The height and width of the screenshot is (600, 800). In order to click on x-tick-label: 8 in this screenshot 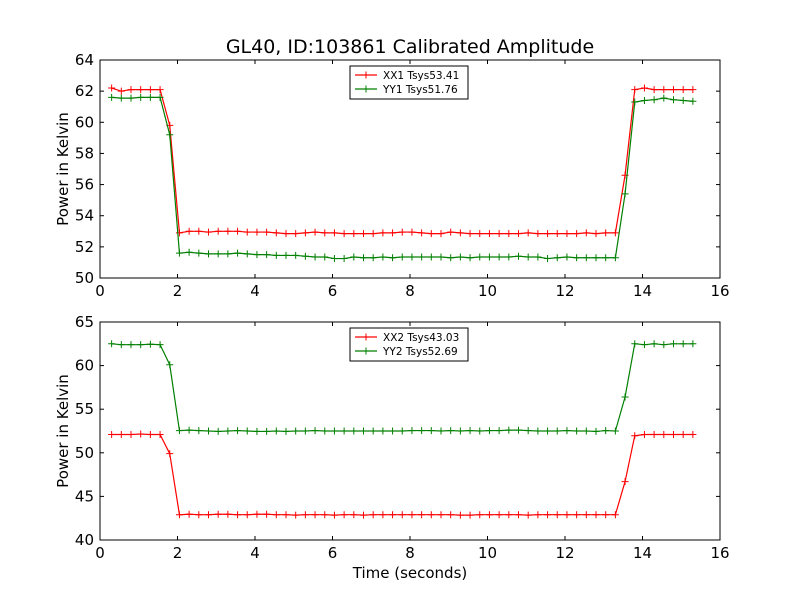, I will do `click(410, 291)`.